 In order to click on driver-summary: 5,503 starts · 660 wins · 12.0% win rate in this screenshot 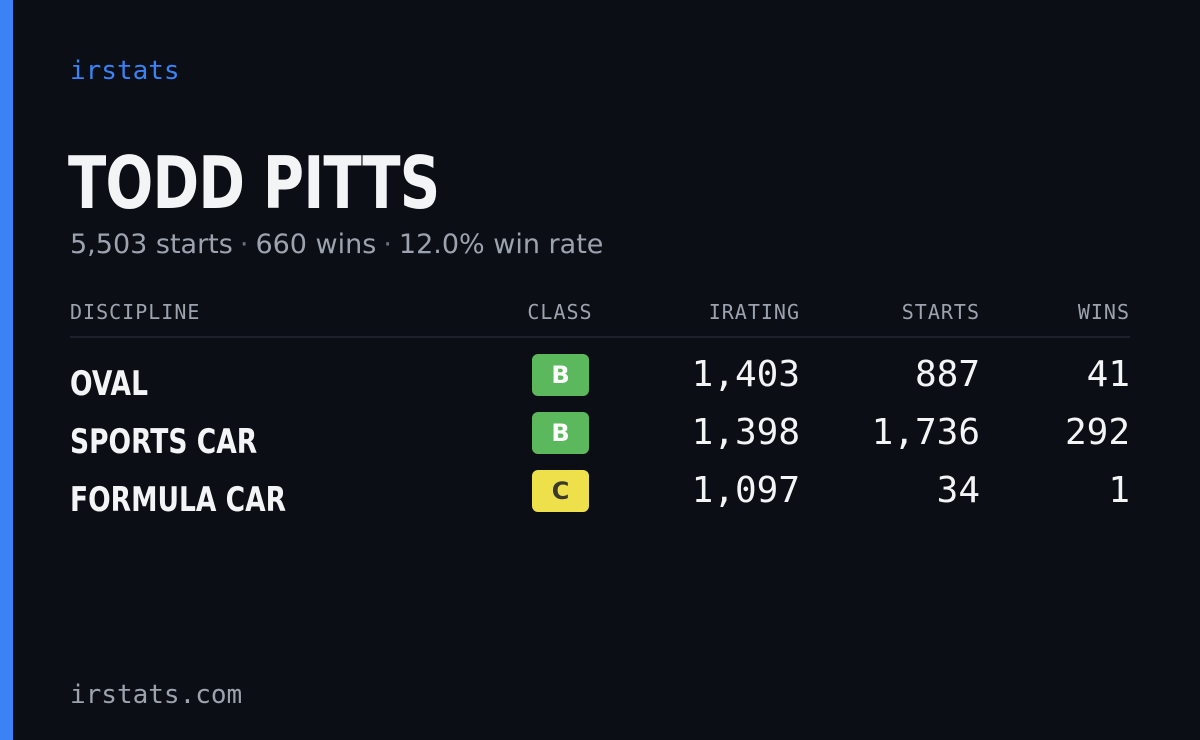, I will do `click(336, 244)`.